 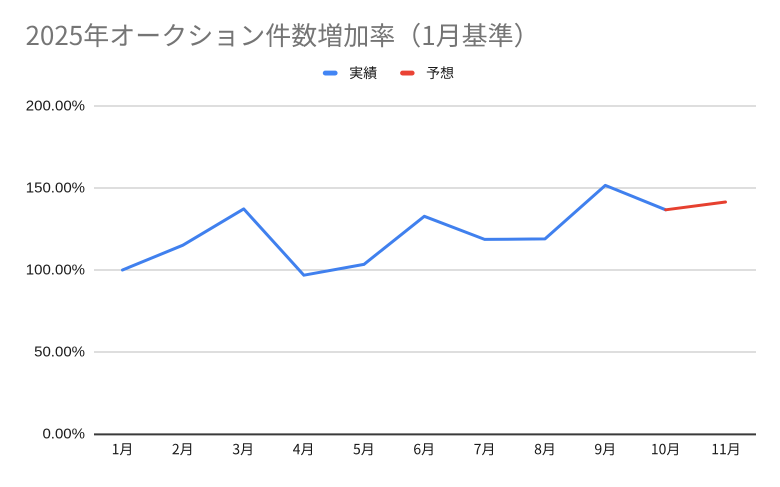 I want to click on svg-text: 150.00%, so click(x=55, y=187).